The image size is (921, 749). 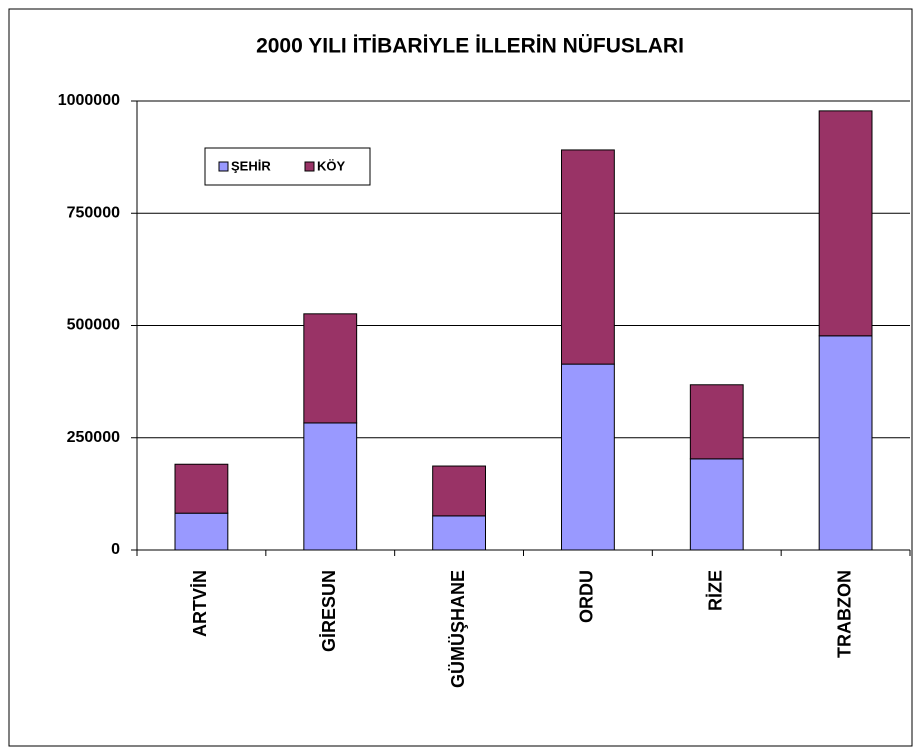 I want to click on x-tick-label: ARTVİN, so click(x=200, y=603).